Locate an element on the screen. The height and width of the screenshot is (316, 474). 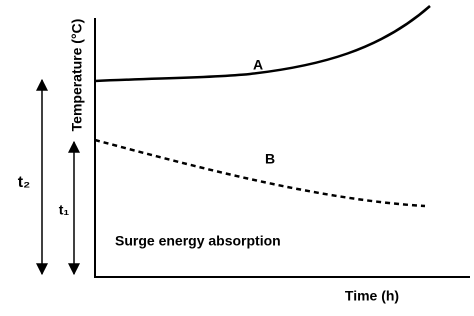
curve-label: A is located at coordinates (258, 65).